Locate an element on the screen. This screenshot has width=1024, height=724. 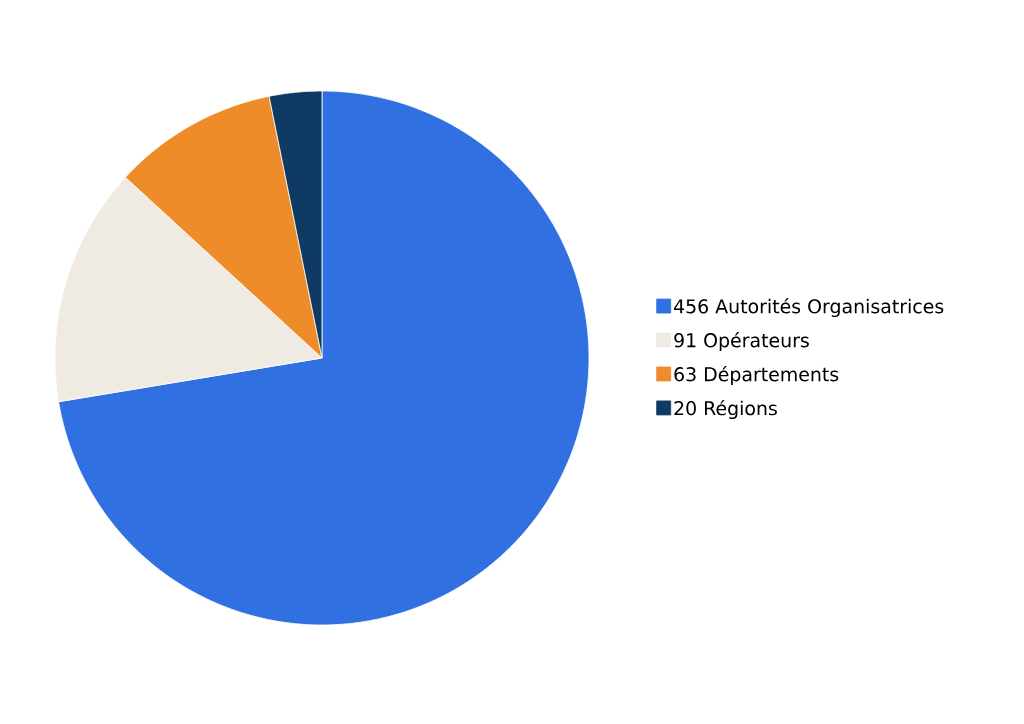
legend-label: 63 Départements is located at coordinates (756, 375).